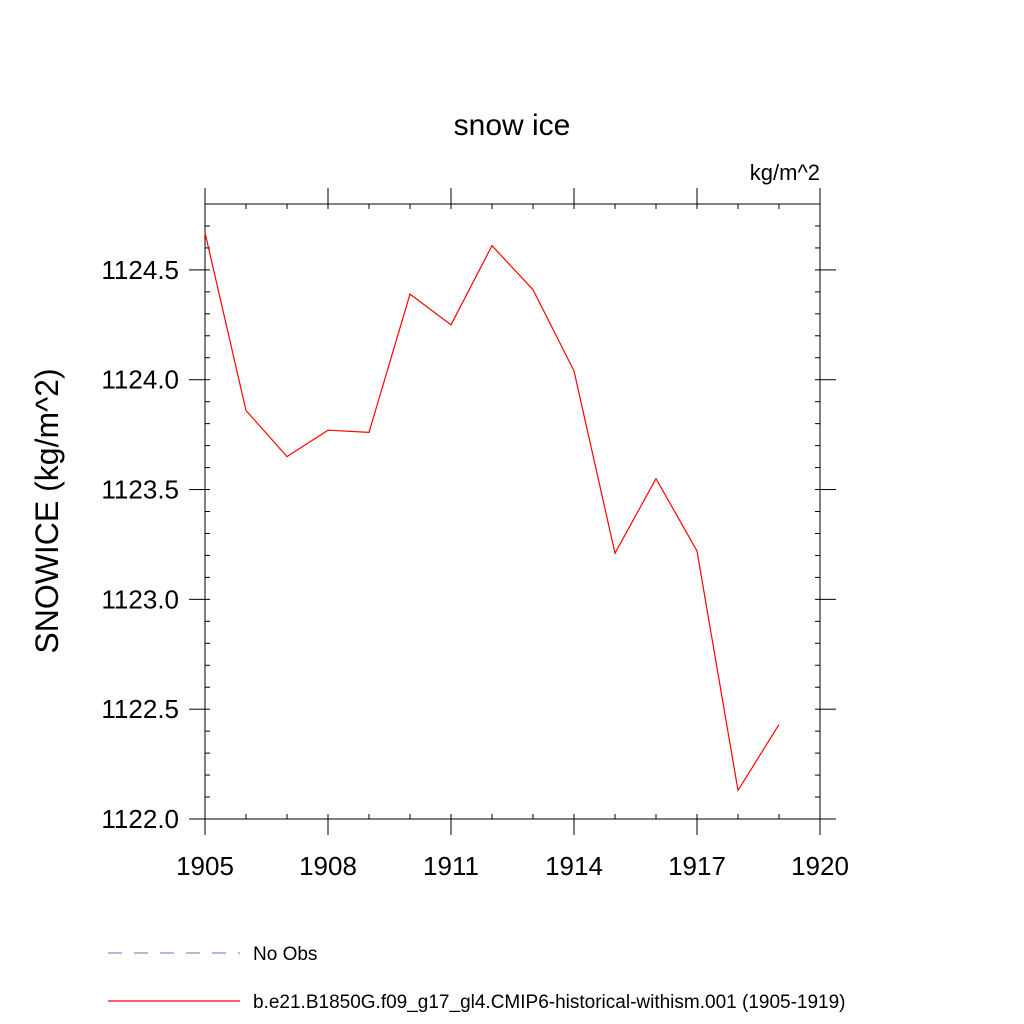 The image size is (1024, 1024). I want to click on chart-title: snow ice, so click(512, 125).